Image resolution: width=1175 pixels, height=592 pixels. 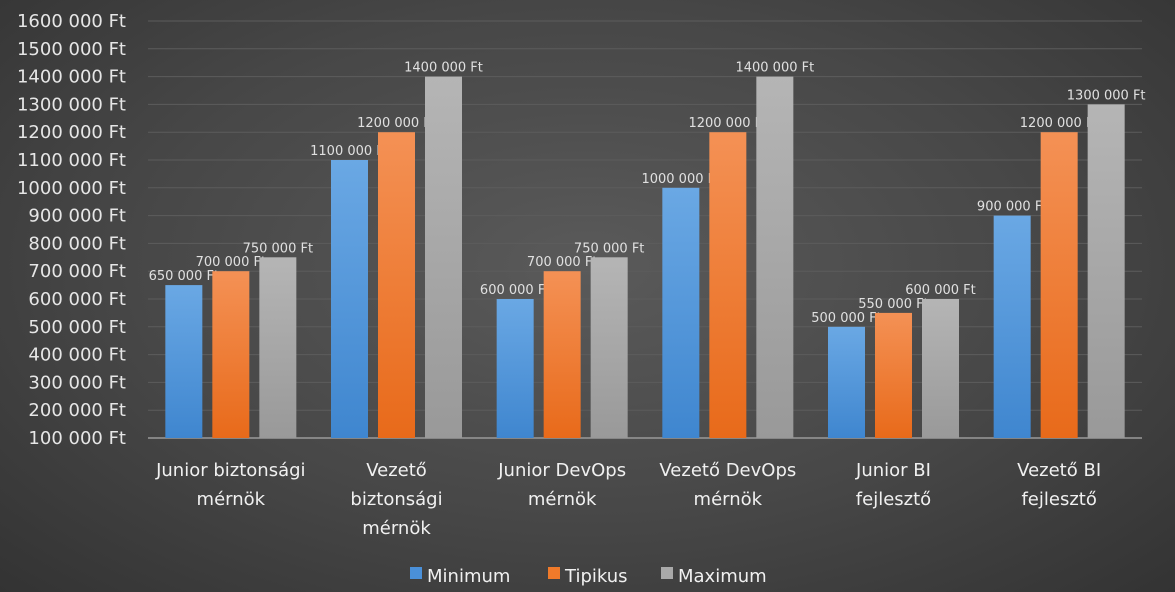 What do you see at coordinates (1059, 470) in the screenshot?
I see `x-category-label: Vezető BI` at bounding box center [1059, 470].